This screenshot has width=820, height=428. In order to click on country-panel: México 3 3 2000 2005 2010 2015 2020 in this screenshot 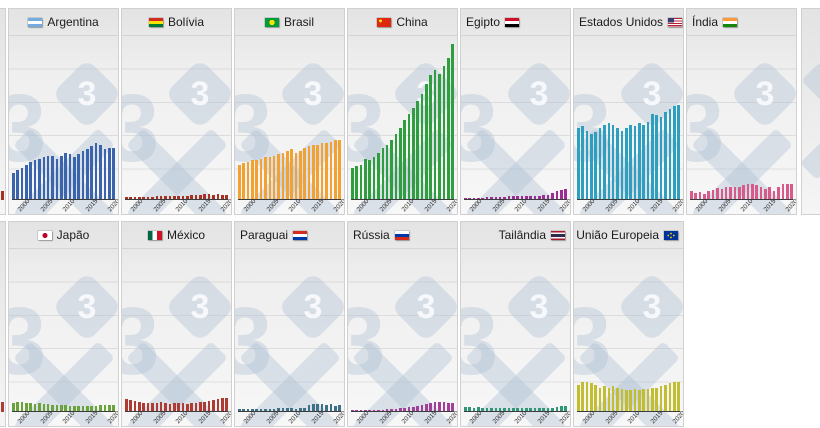, I will do `click(176, 324)`.